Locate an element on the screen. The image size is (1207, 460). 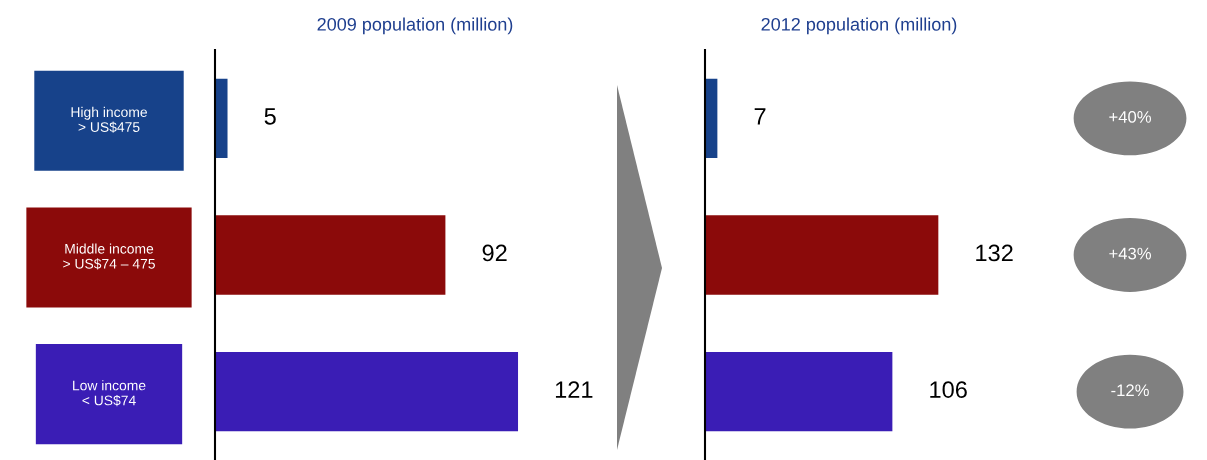
y-tick-label: Low income < US$74 is located at coordinates (109, 393).